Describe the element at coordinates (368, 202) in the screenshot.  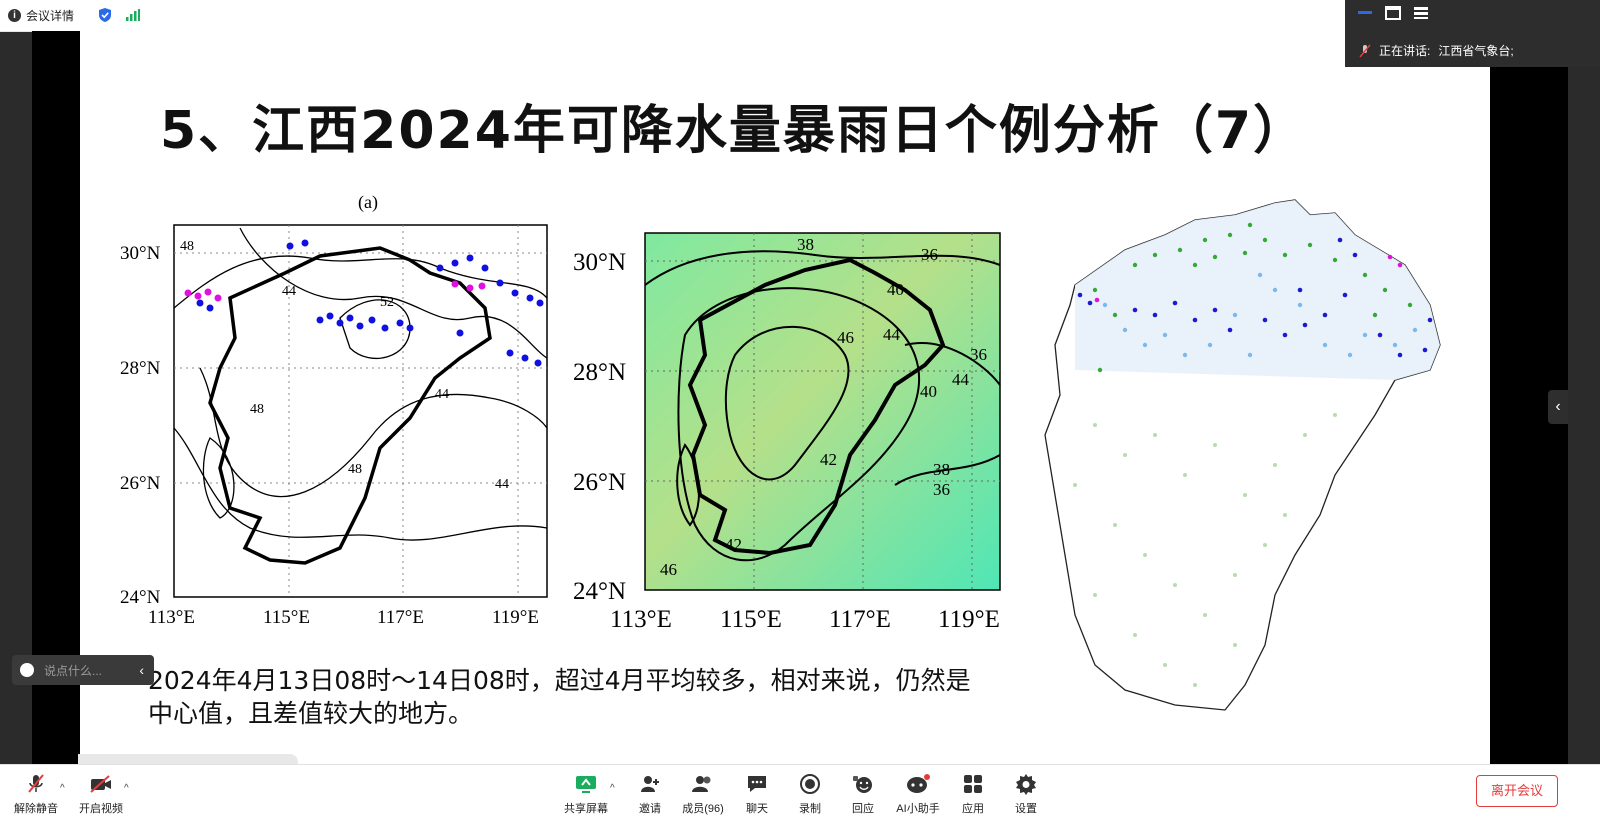
I see `panel-a-label: (a)` at that location.